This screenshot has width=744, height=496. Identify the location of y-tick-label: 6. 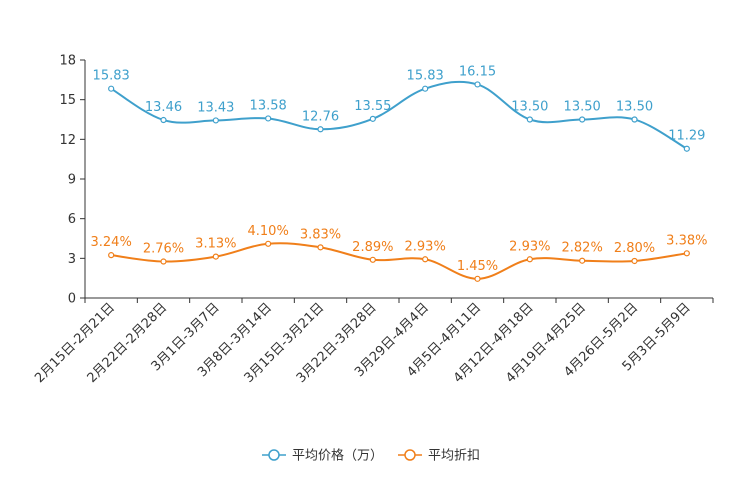
(72, 219).